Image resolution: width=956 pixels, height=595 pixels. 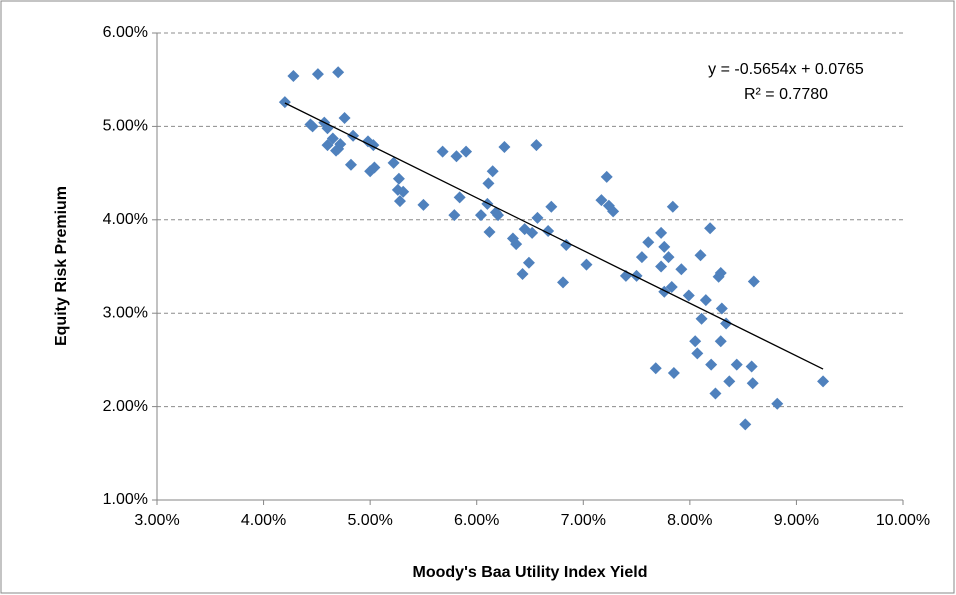 What do you see at coordinates (125, 219) in the screenshot?
I see `y-tick-label: 4.00%` at bounding box center [125, 219].